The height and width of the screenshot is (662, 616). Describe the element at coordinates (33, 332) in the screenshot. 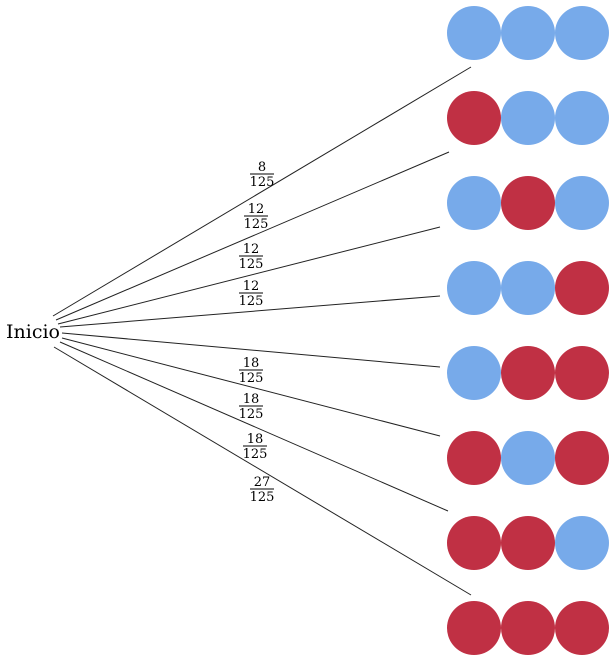

I see `start-node-label: Inicio` at that location.